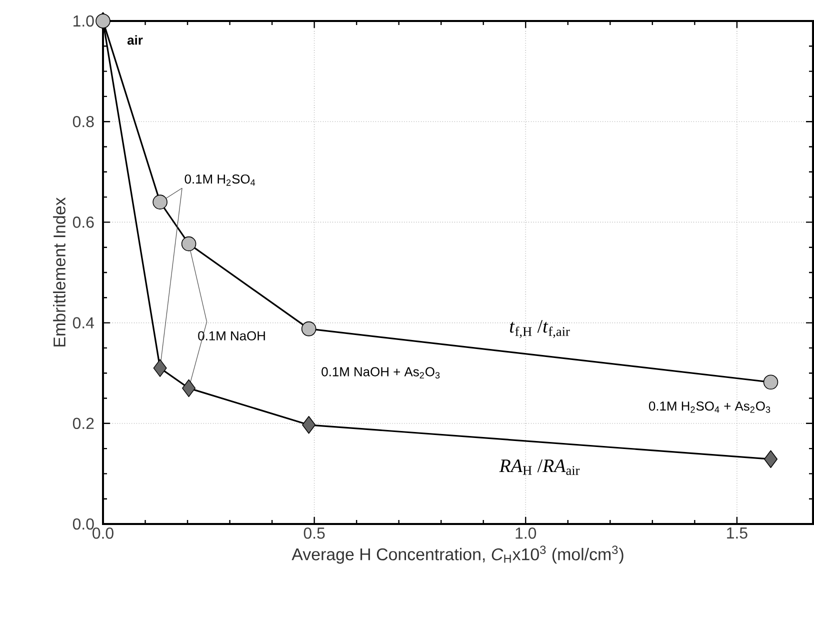  I want to click on x-tick-label: 0.0, so click(103, 533).